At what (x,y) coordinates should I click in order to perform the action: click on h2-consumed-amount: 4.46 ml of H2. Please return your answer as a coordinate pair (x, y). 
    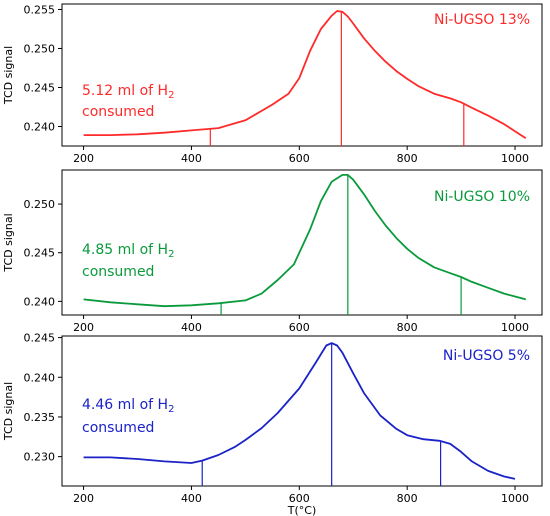
    Looking at the image, I should click on (128, 406).